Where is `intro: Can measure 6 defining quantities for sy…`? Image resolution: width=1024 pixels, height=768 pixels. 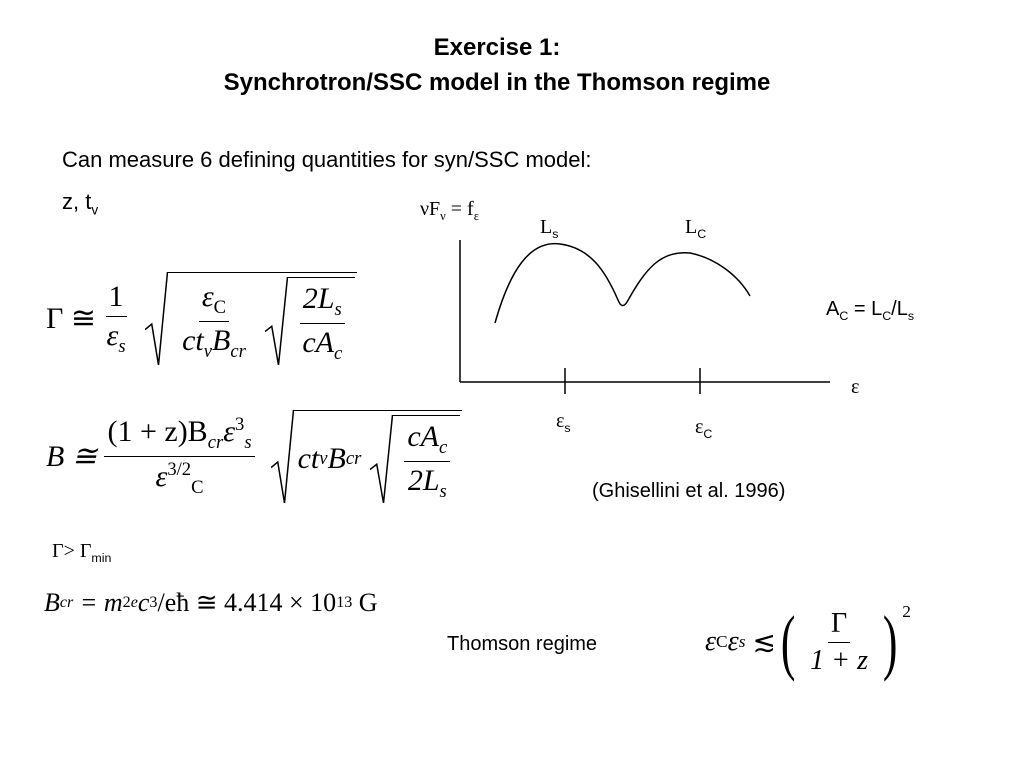 intro: Can measure 6 defining quantities for sy… is located at coordinates (327, 159).